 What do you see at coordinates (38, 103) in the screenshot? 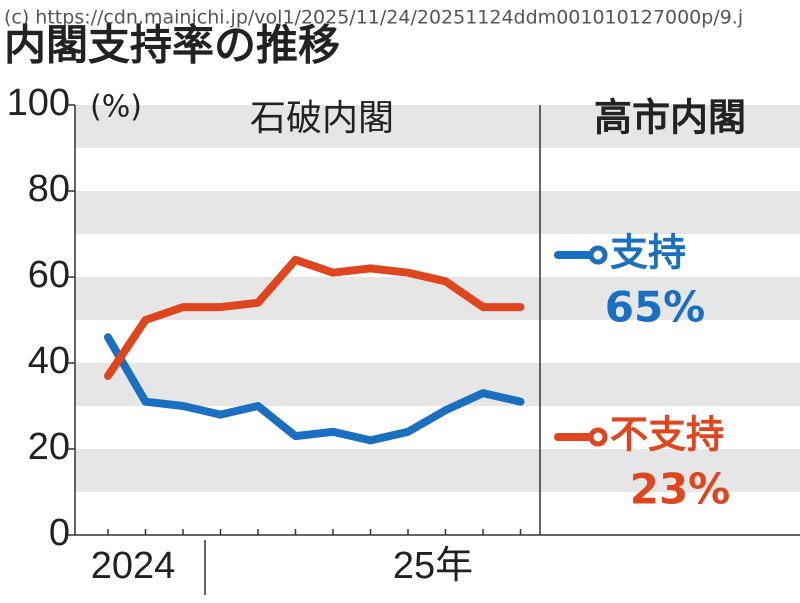
I see `y-tick-label: 100` at bounding box center [38, 103].